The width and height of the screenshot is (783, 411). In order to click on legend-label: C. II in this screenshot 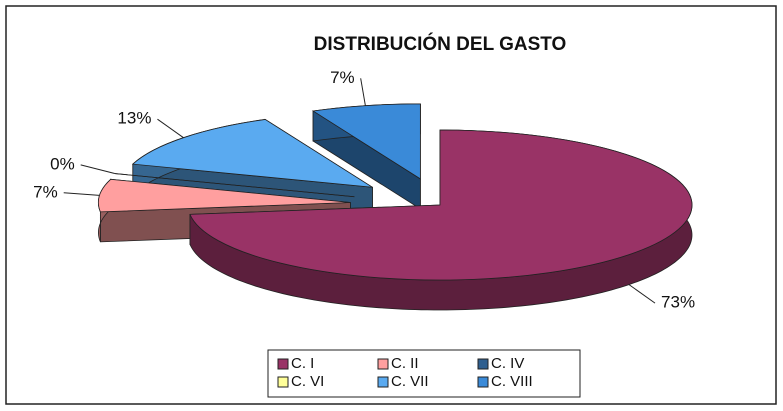, I will do `click(405, 363)`.